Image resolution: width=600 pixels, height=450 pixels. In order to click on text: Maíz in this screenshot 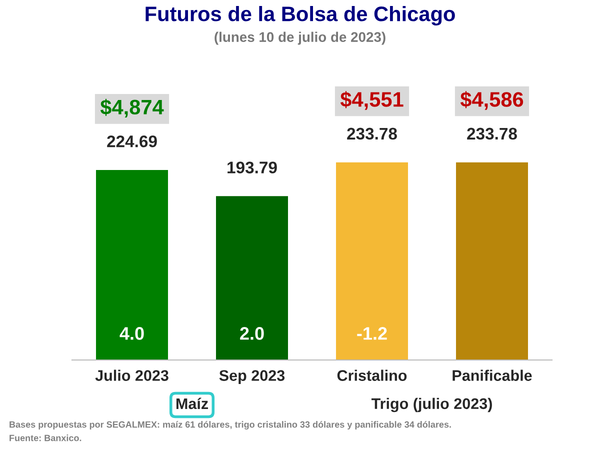, I will do `click(192, 404)`.